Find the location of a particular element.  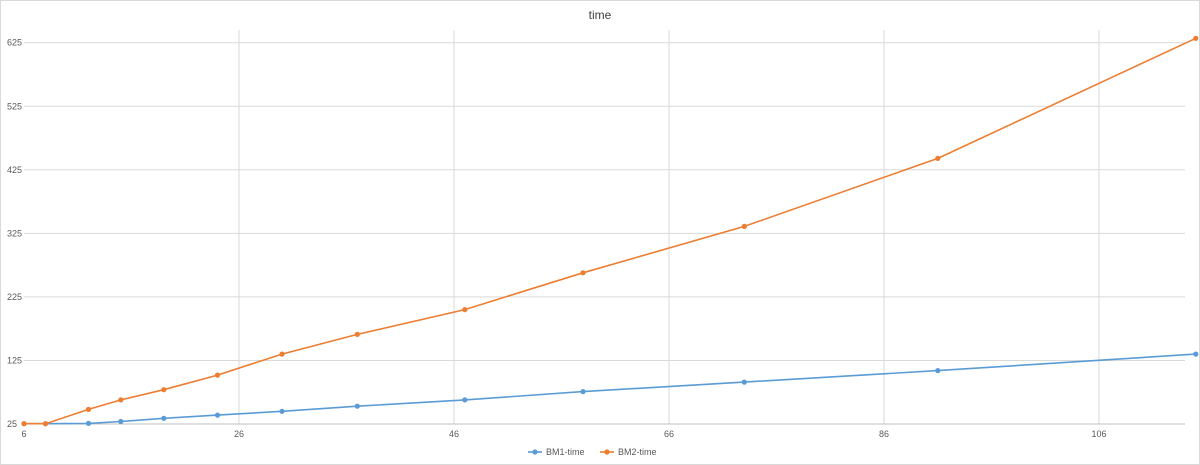

y-tick-label: 525 is located at coordinates (14, 106).